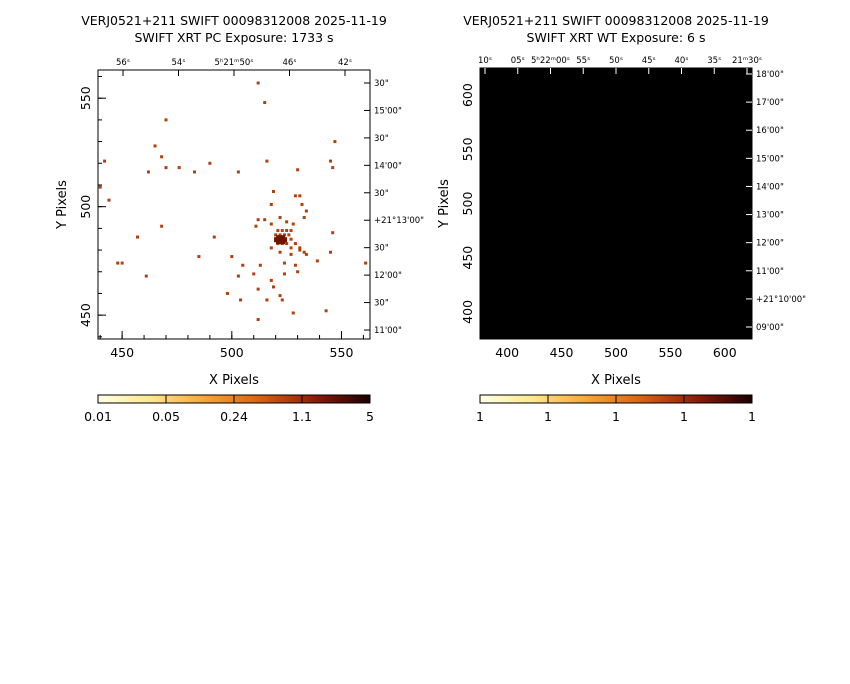 This screenshot has width=850, height=684. I want to click on wt-y-axis-title: Y Pixels, so click(444, 204).